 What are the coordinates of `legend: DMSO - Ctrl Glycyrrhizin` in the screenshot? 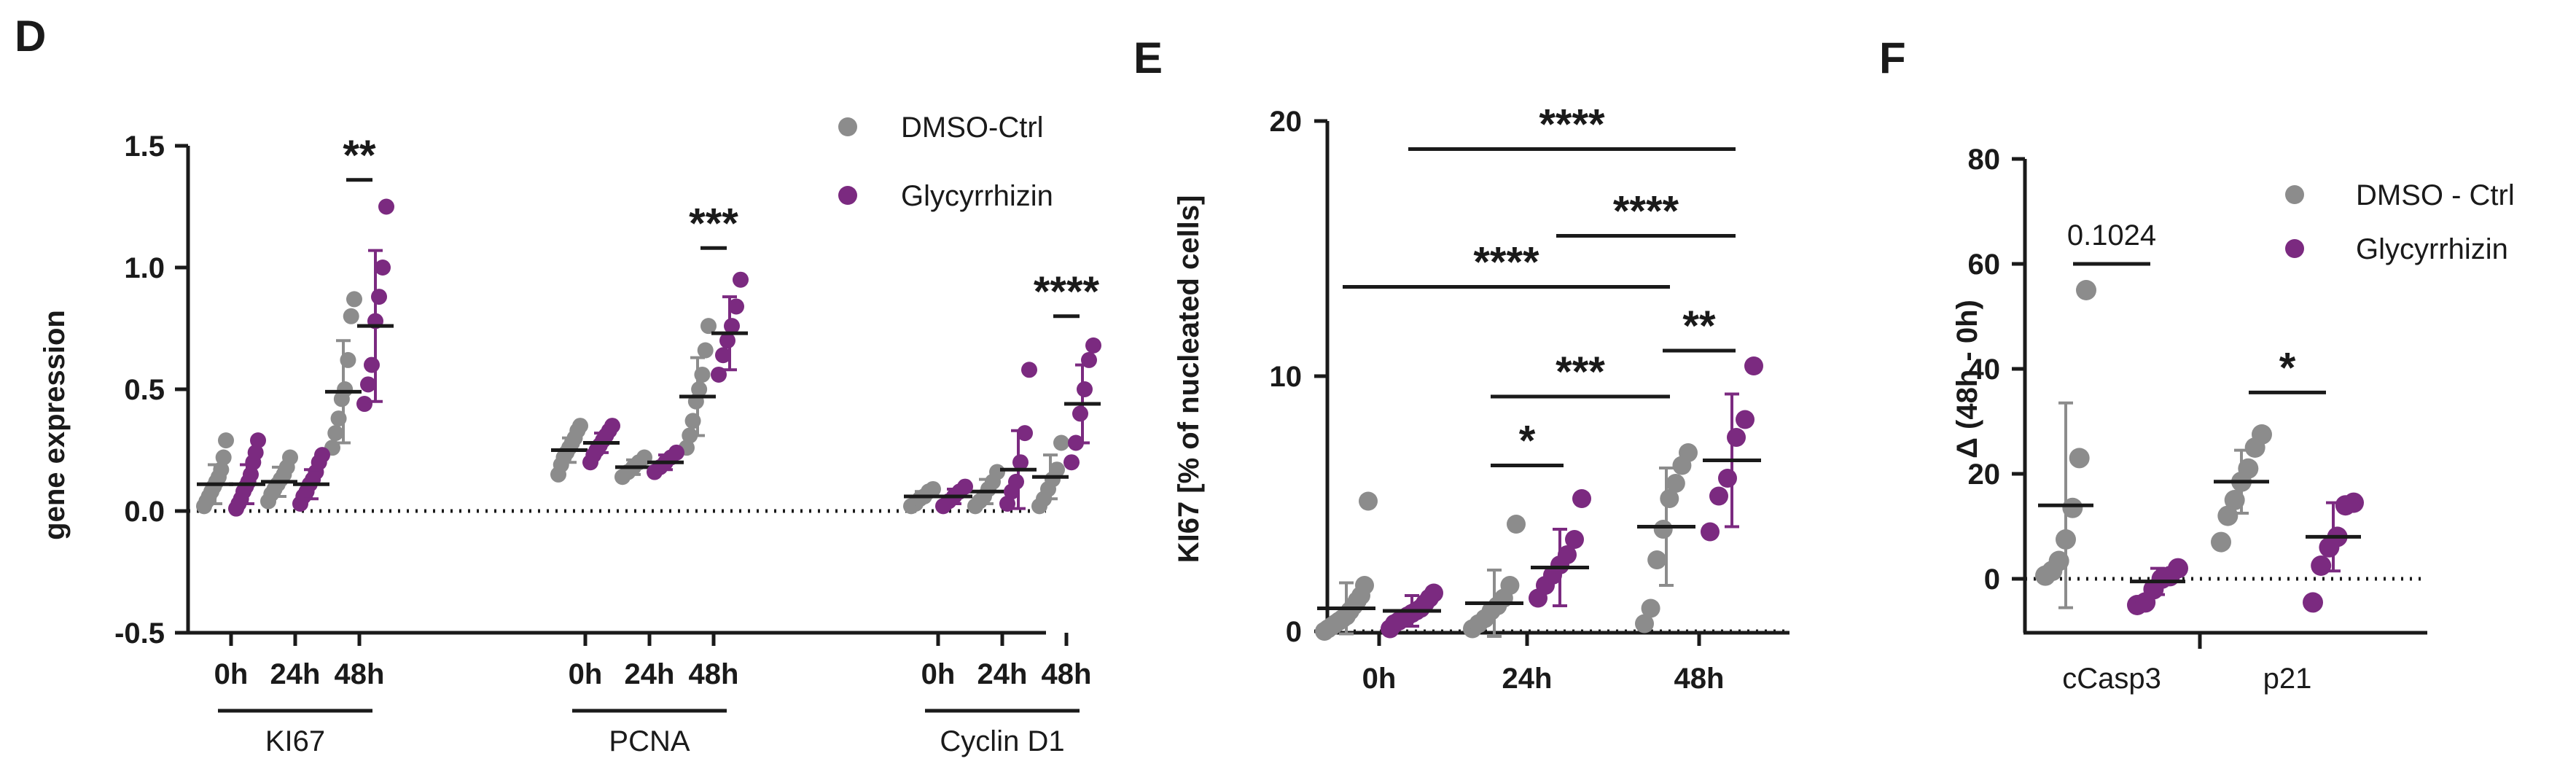 It's located at (2400, 222).